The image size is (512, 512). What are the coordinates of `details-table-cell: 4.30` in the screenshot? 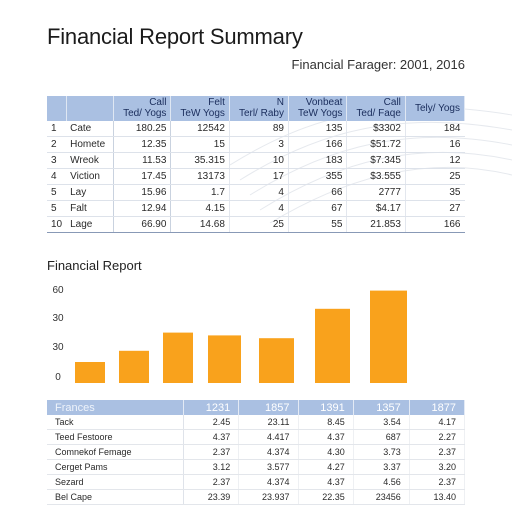 It's located at (326, 452).